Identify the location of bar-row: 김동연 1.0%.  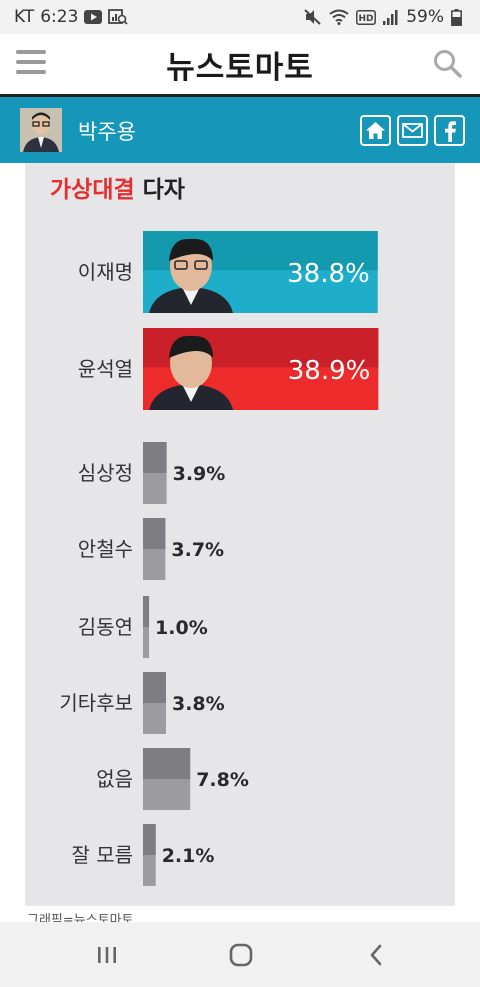
(143, 627).